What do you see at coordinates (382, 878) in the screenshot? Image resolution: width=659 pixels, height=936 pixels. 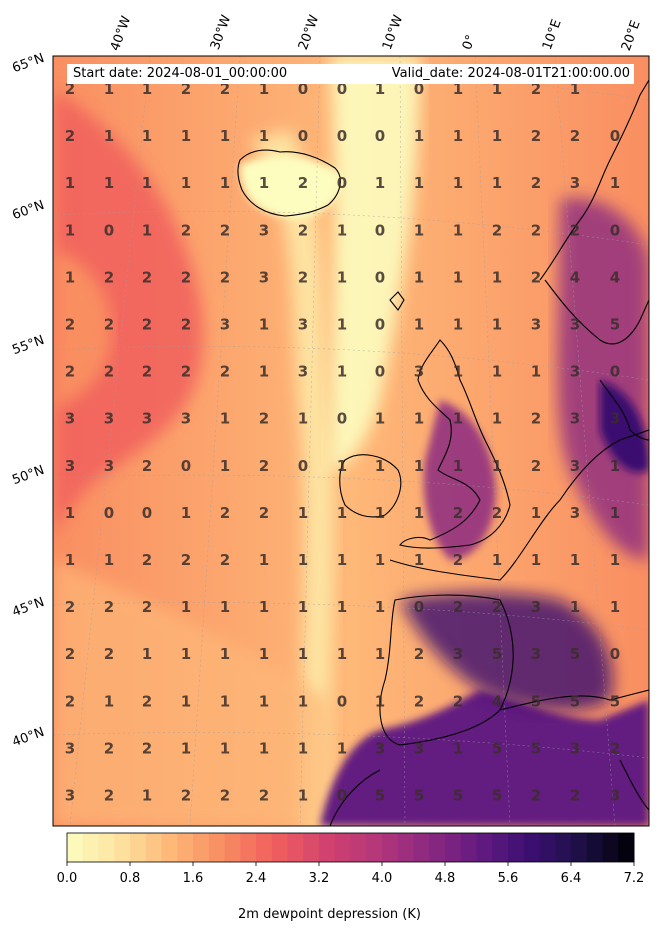 I see `colorbar-tick-label: 4.0` at bounding box center [382, 878].